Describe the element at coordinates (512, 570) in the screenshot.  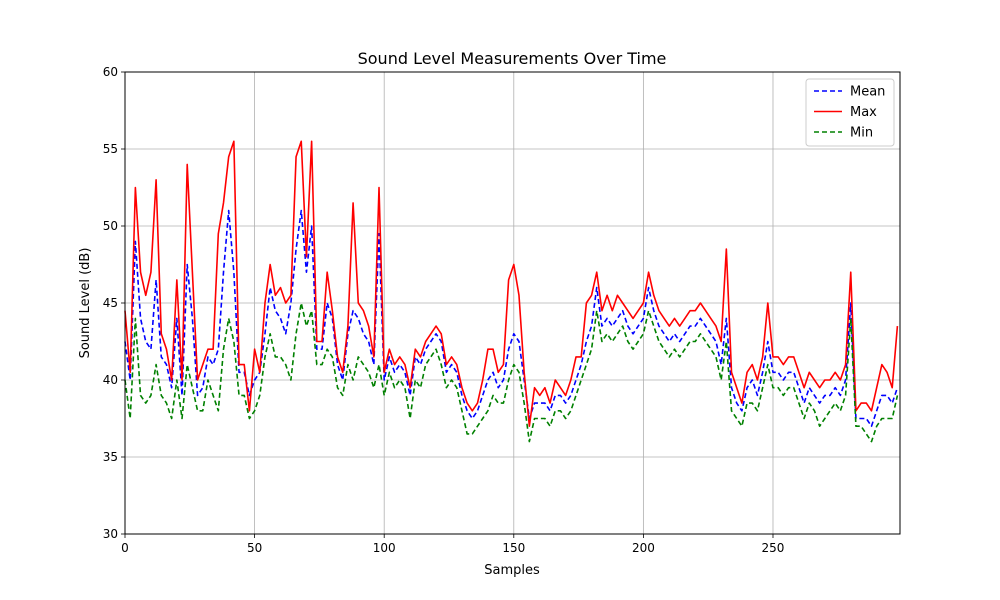
I see `x-axis-label: Samples` at that location.